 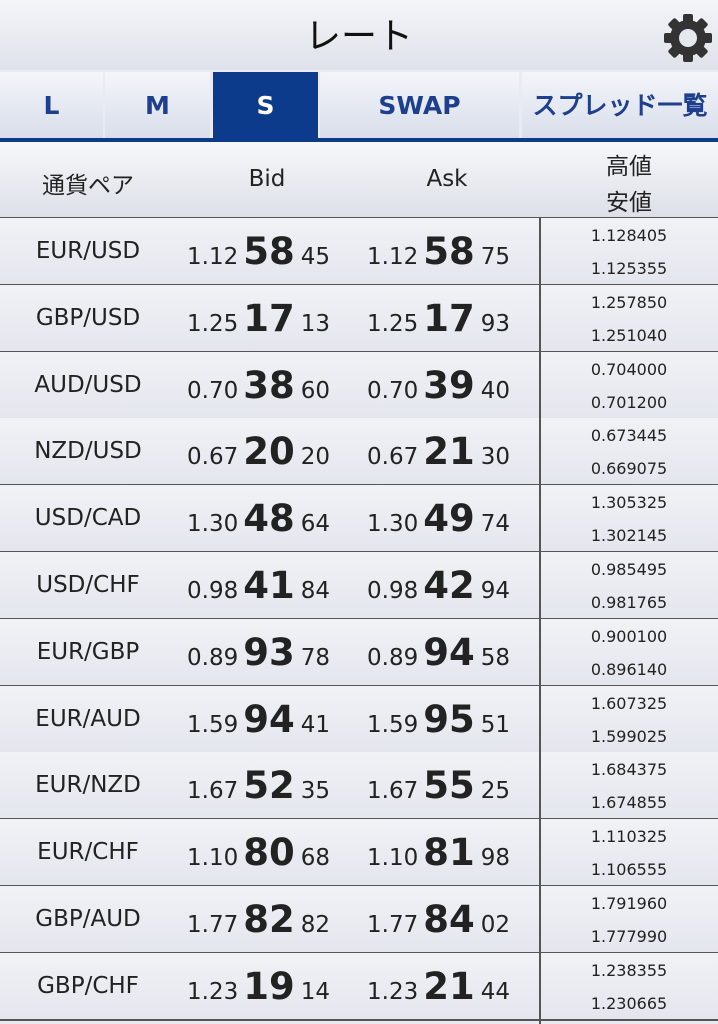 What do you see at coordinates (449, 719) in the screenshot?
I see `price-big-figure: 95` at bounding box center [449, 719].